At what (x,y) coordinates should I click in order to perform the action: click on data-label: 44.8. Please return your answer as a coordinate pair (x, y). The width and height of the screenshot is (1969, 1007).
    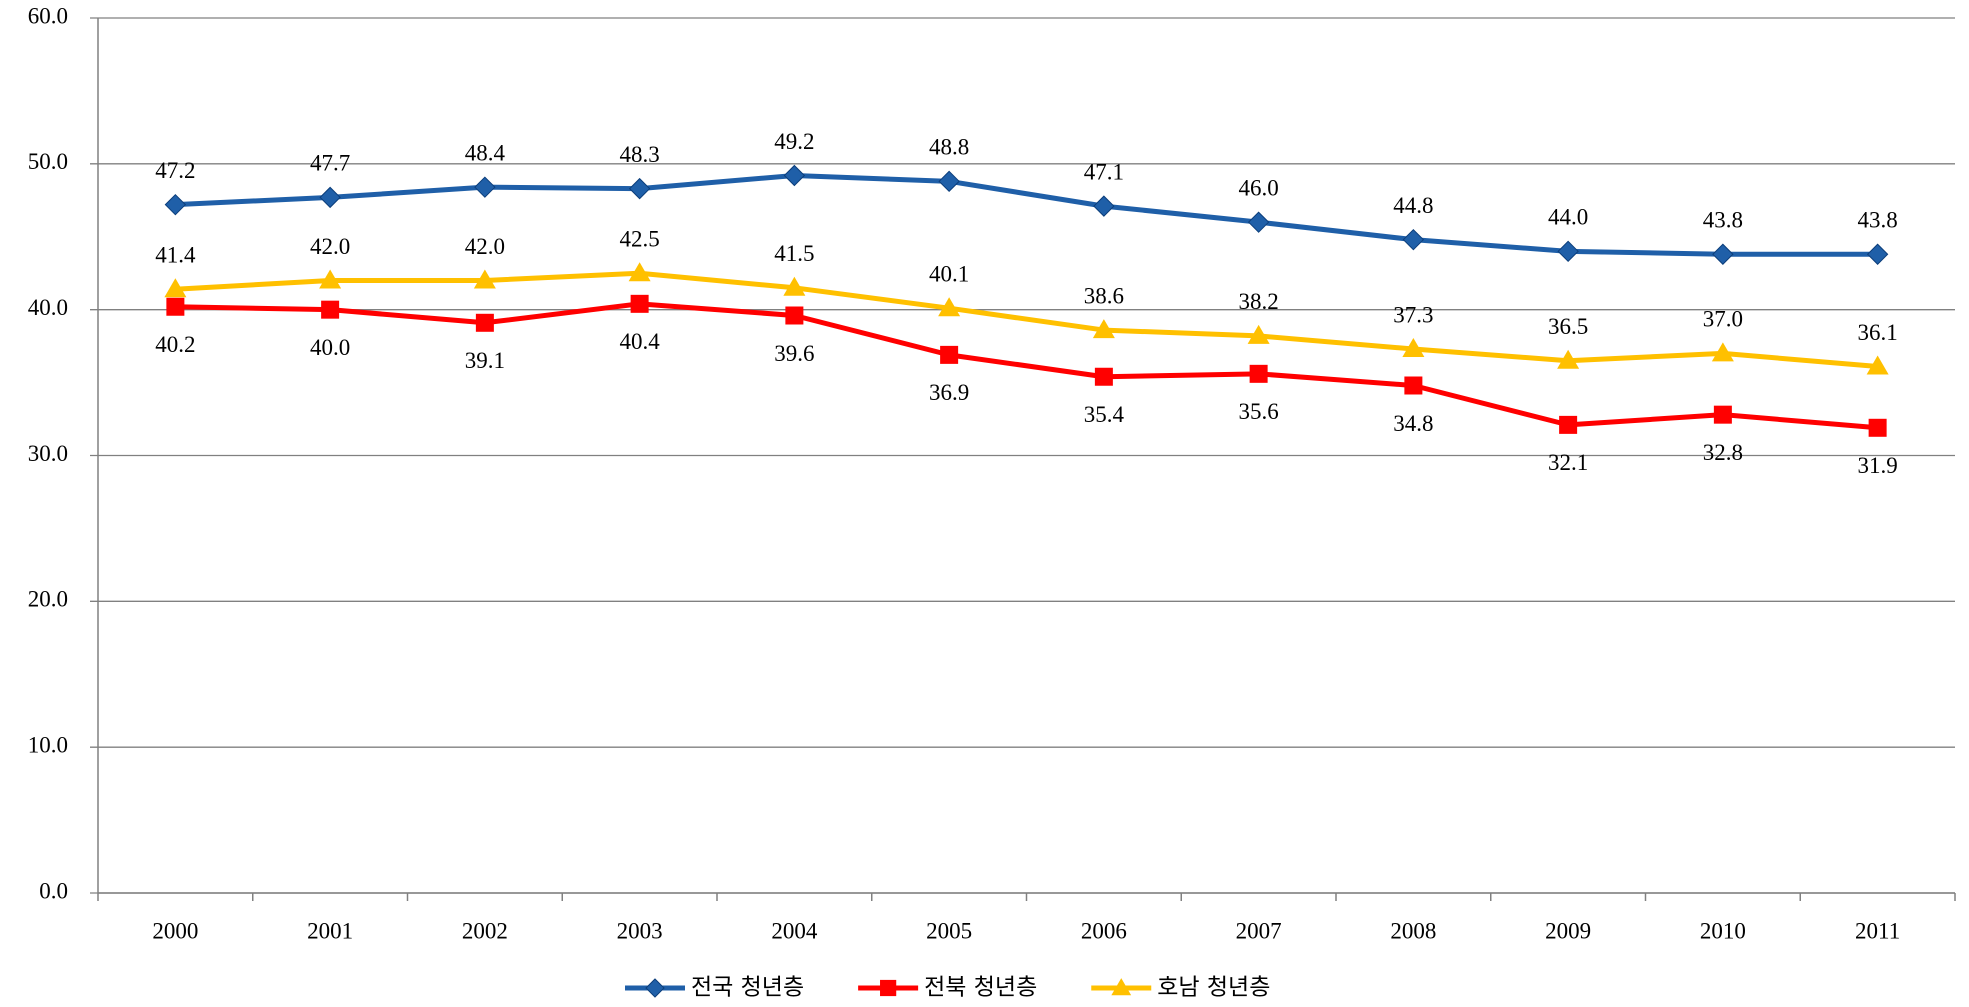
    Looking at the image, I should click on (1413, 205).